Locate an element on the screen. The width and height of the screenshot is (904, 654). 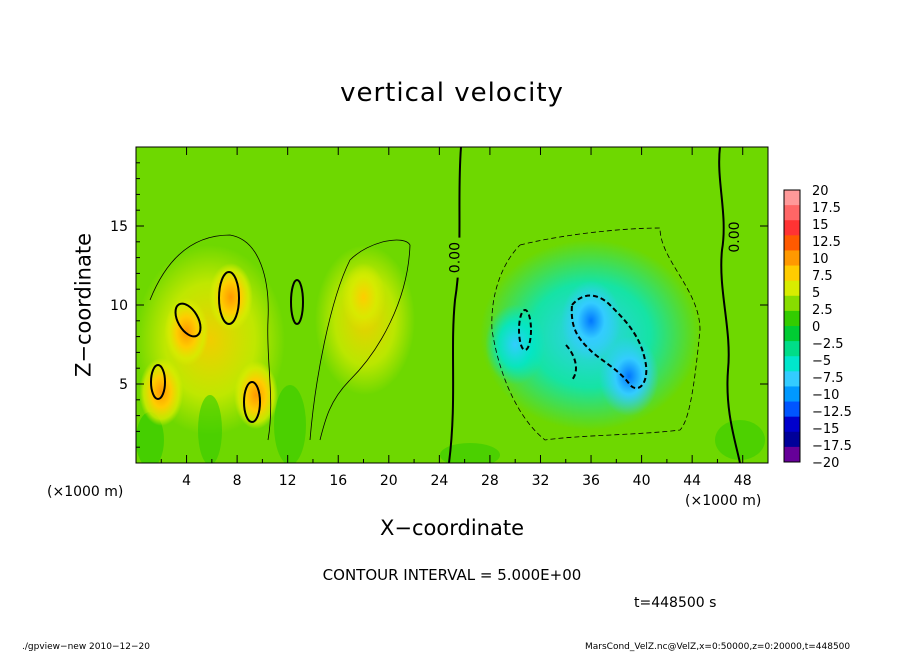
x-unit-label-right: (×1000 m) is located at coordinates (723, 501).